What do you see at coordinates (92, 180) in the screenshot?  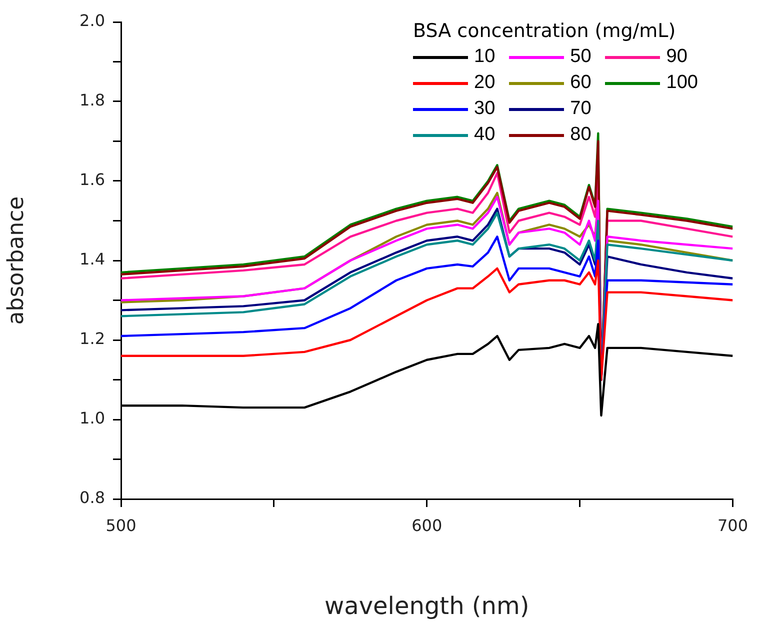 I see `y-tick-label: 1.6` at bounding box center [92, 180].